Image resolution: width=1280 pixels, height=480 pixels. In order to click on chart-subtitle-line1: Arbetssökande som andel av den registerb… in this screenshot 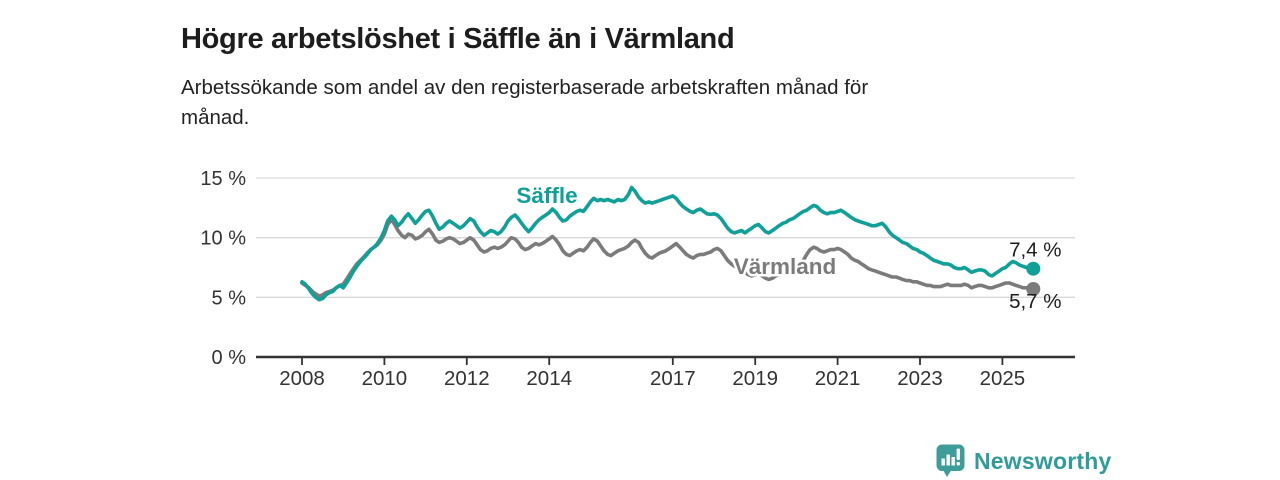, I will do `click(525, 87)`.